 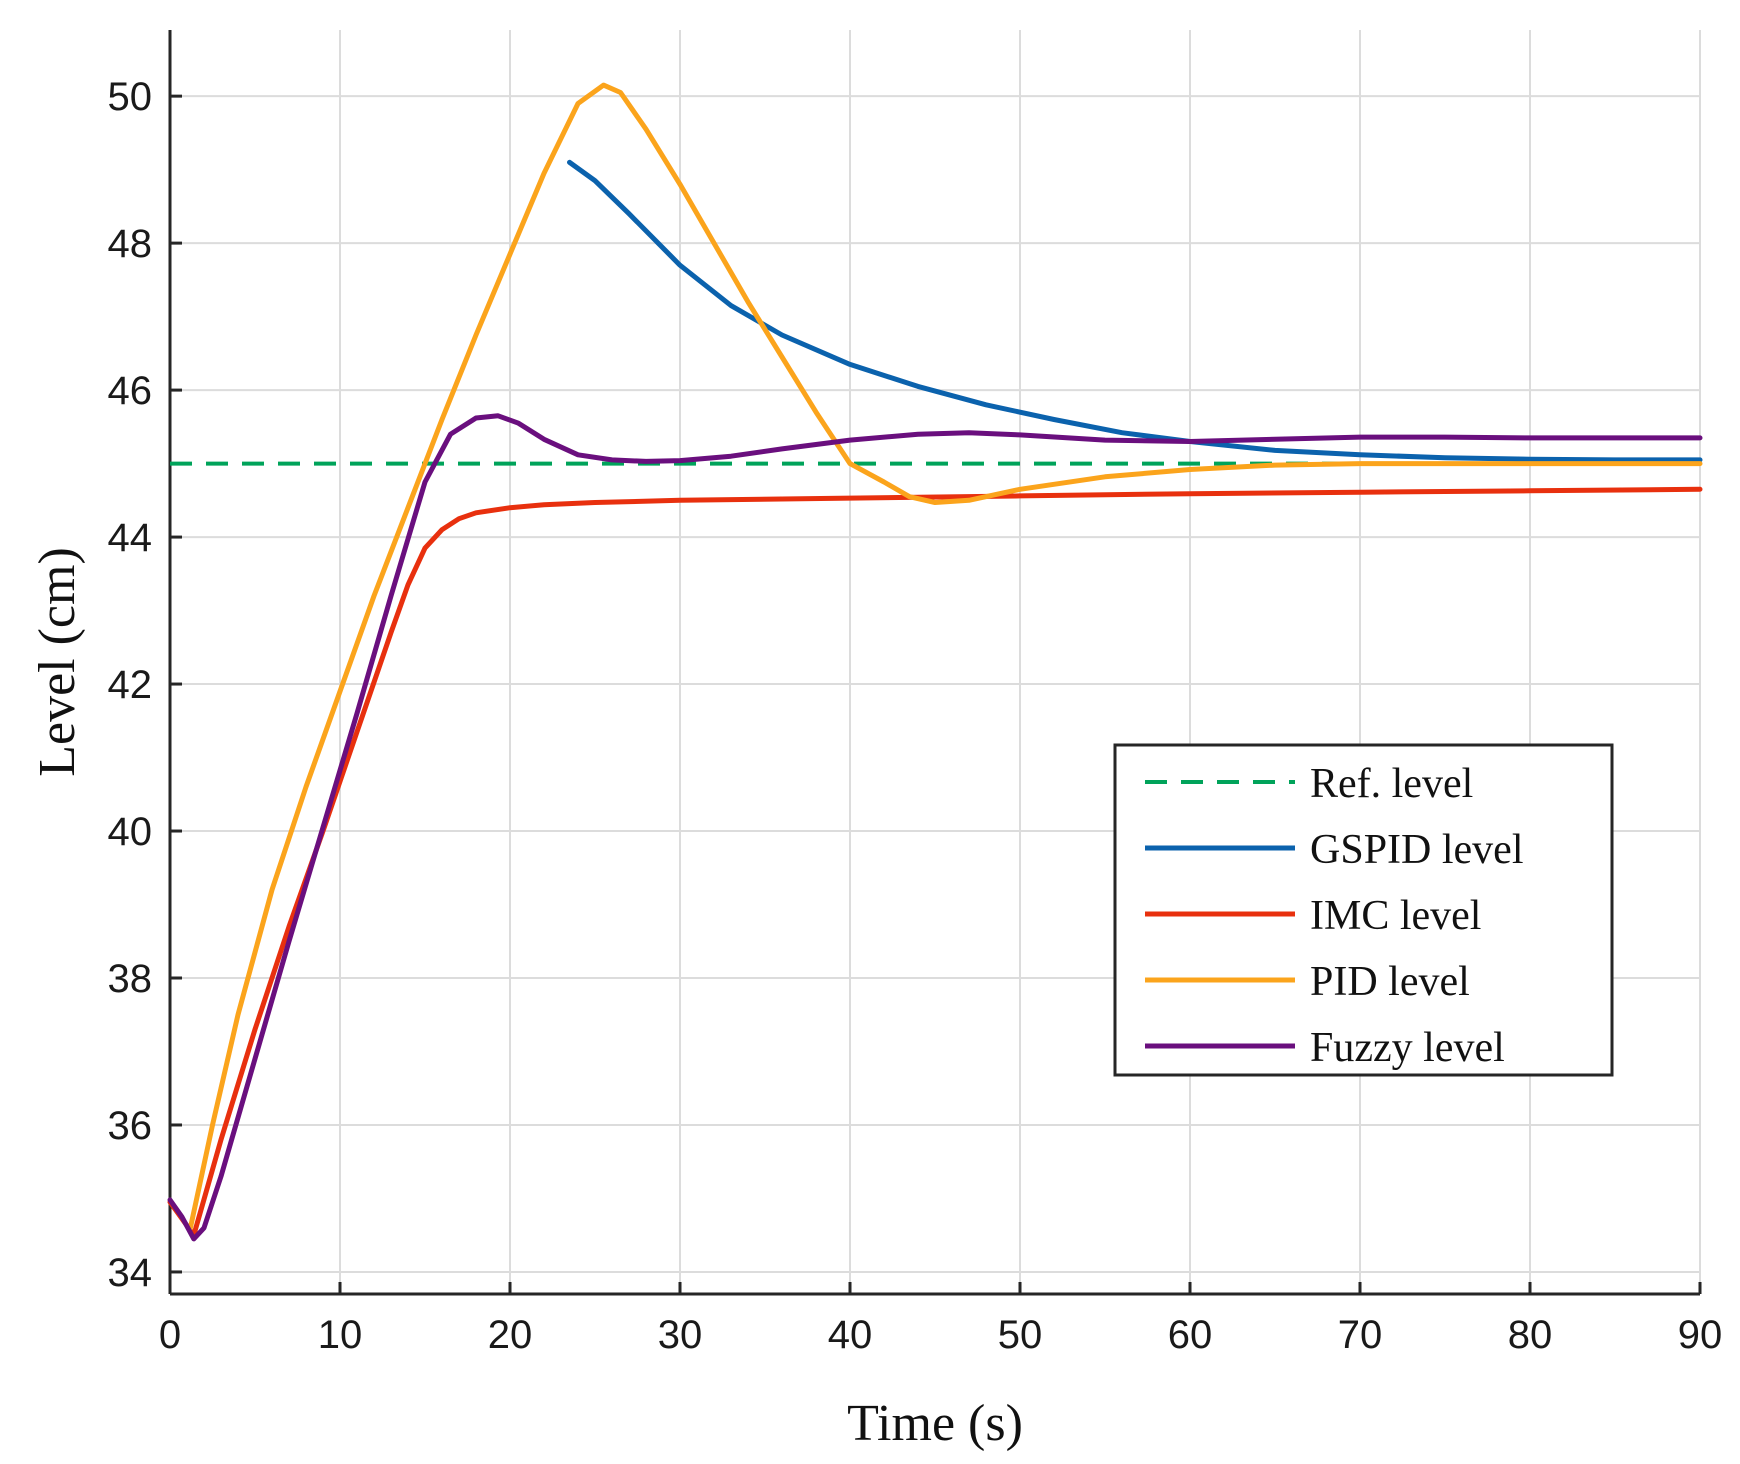 I want to click on y-tick-label: 48, so click(x=130, y=244).